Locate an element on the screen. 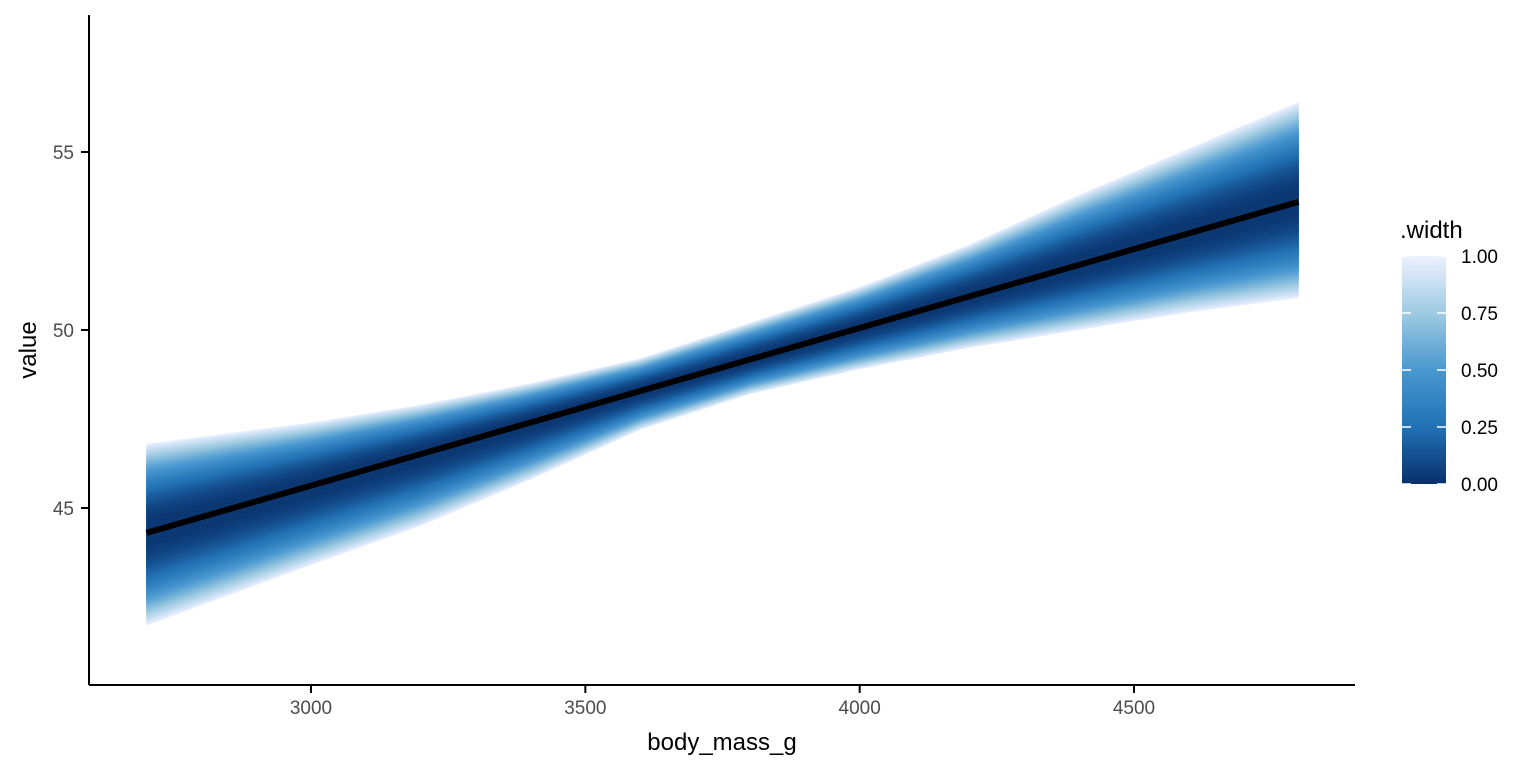 Image resolution: width=1536 pixels, height=768 pixels. y-tick-label: 45 is located at coordinates (63, 509).